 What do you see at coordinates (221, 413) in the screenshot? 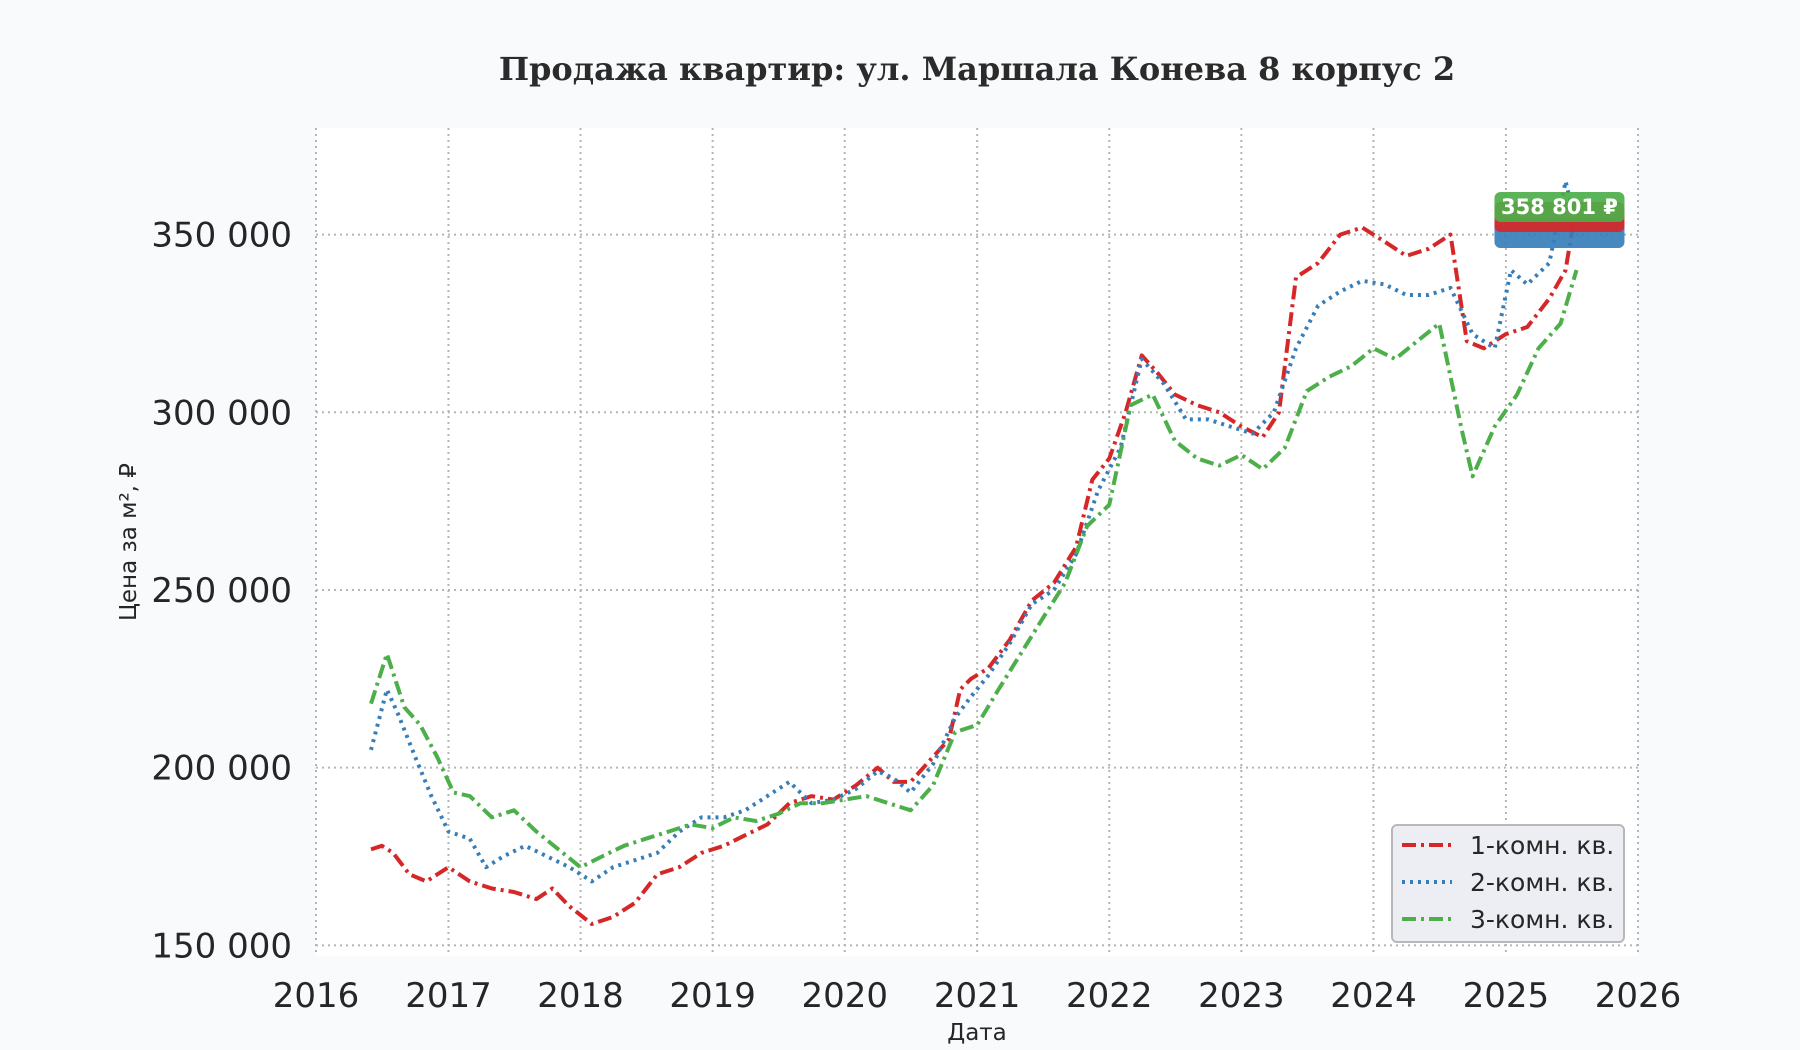
I see `y-tick-label: 300 000` at bounding box center [221, 413].